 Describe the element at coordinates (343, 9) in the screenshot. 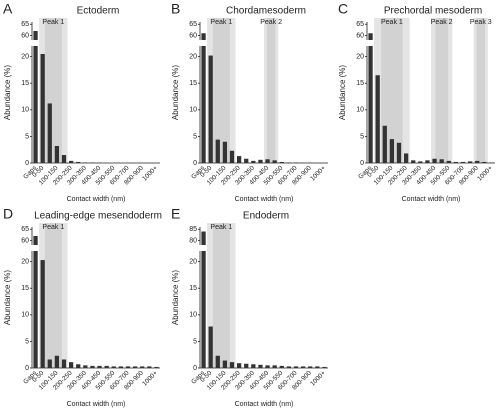

I see `panel-letter: C` at that location.